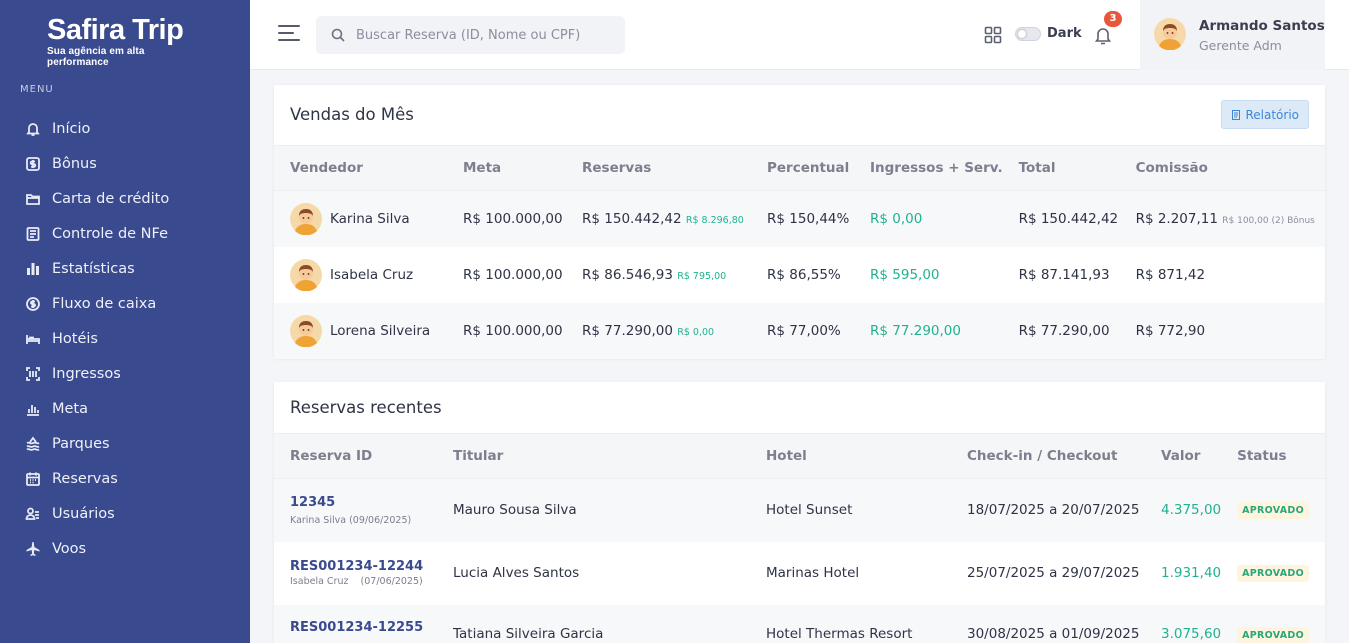 The image size is (1349, 643). I want to click on reserva-id-cell: 12345 Karina Silva (09/06/2025), so click(355, 510).